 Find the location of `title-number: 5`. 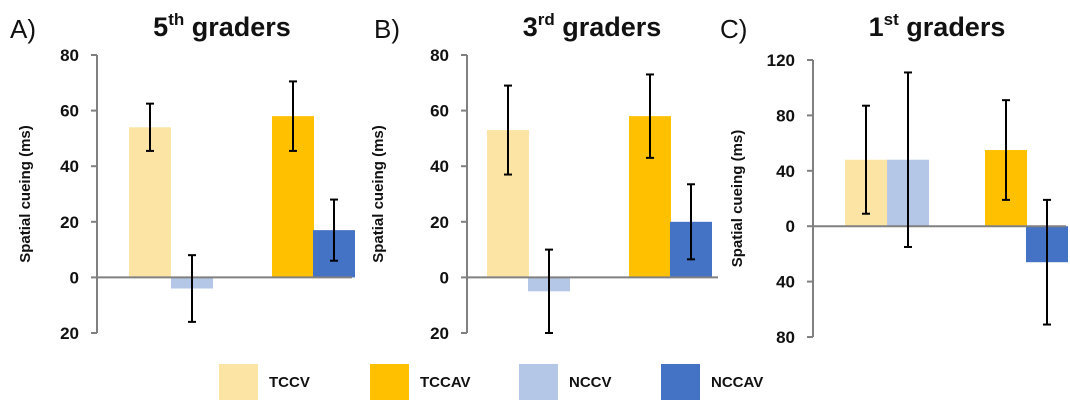

title-number: 5 is located at coordinates (160, 27).